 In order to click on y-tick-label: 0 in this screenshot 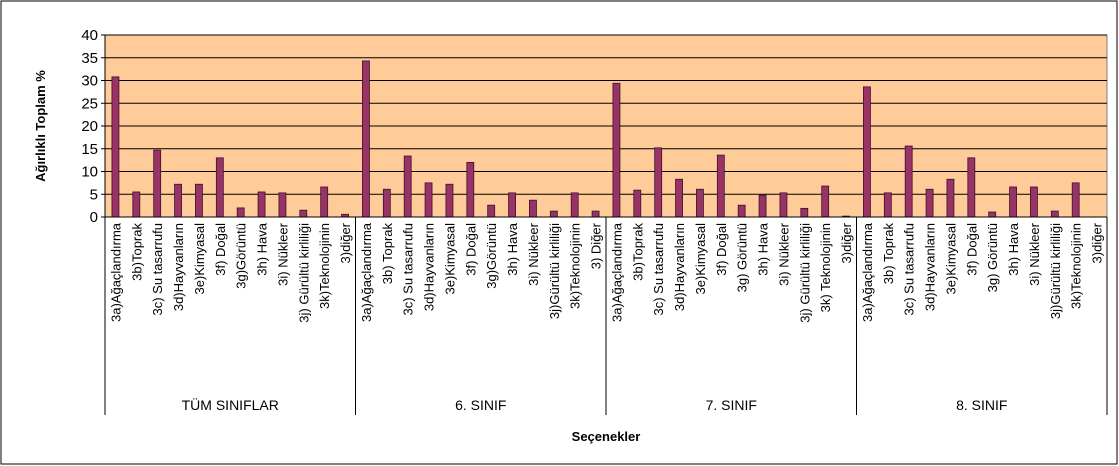, I will do `click(94, 217)`.